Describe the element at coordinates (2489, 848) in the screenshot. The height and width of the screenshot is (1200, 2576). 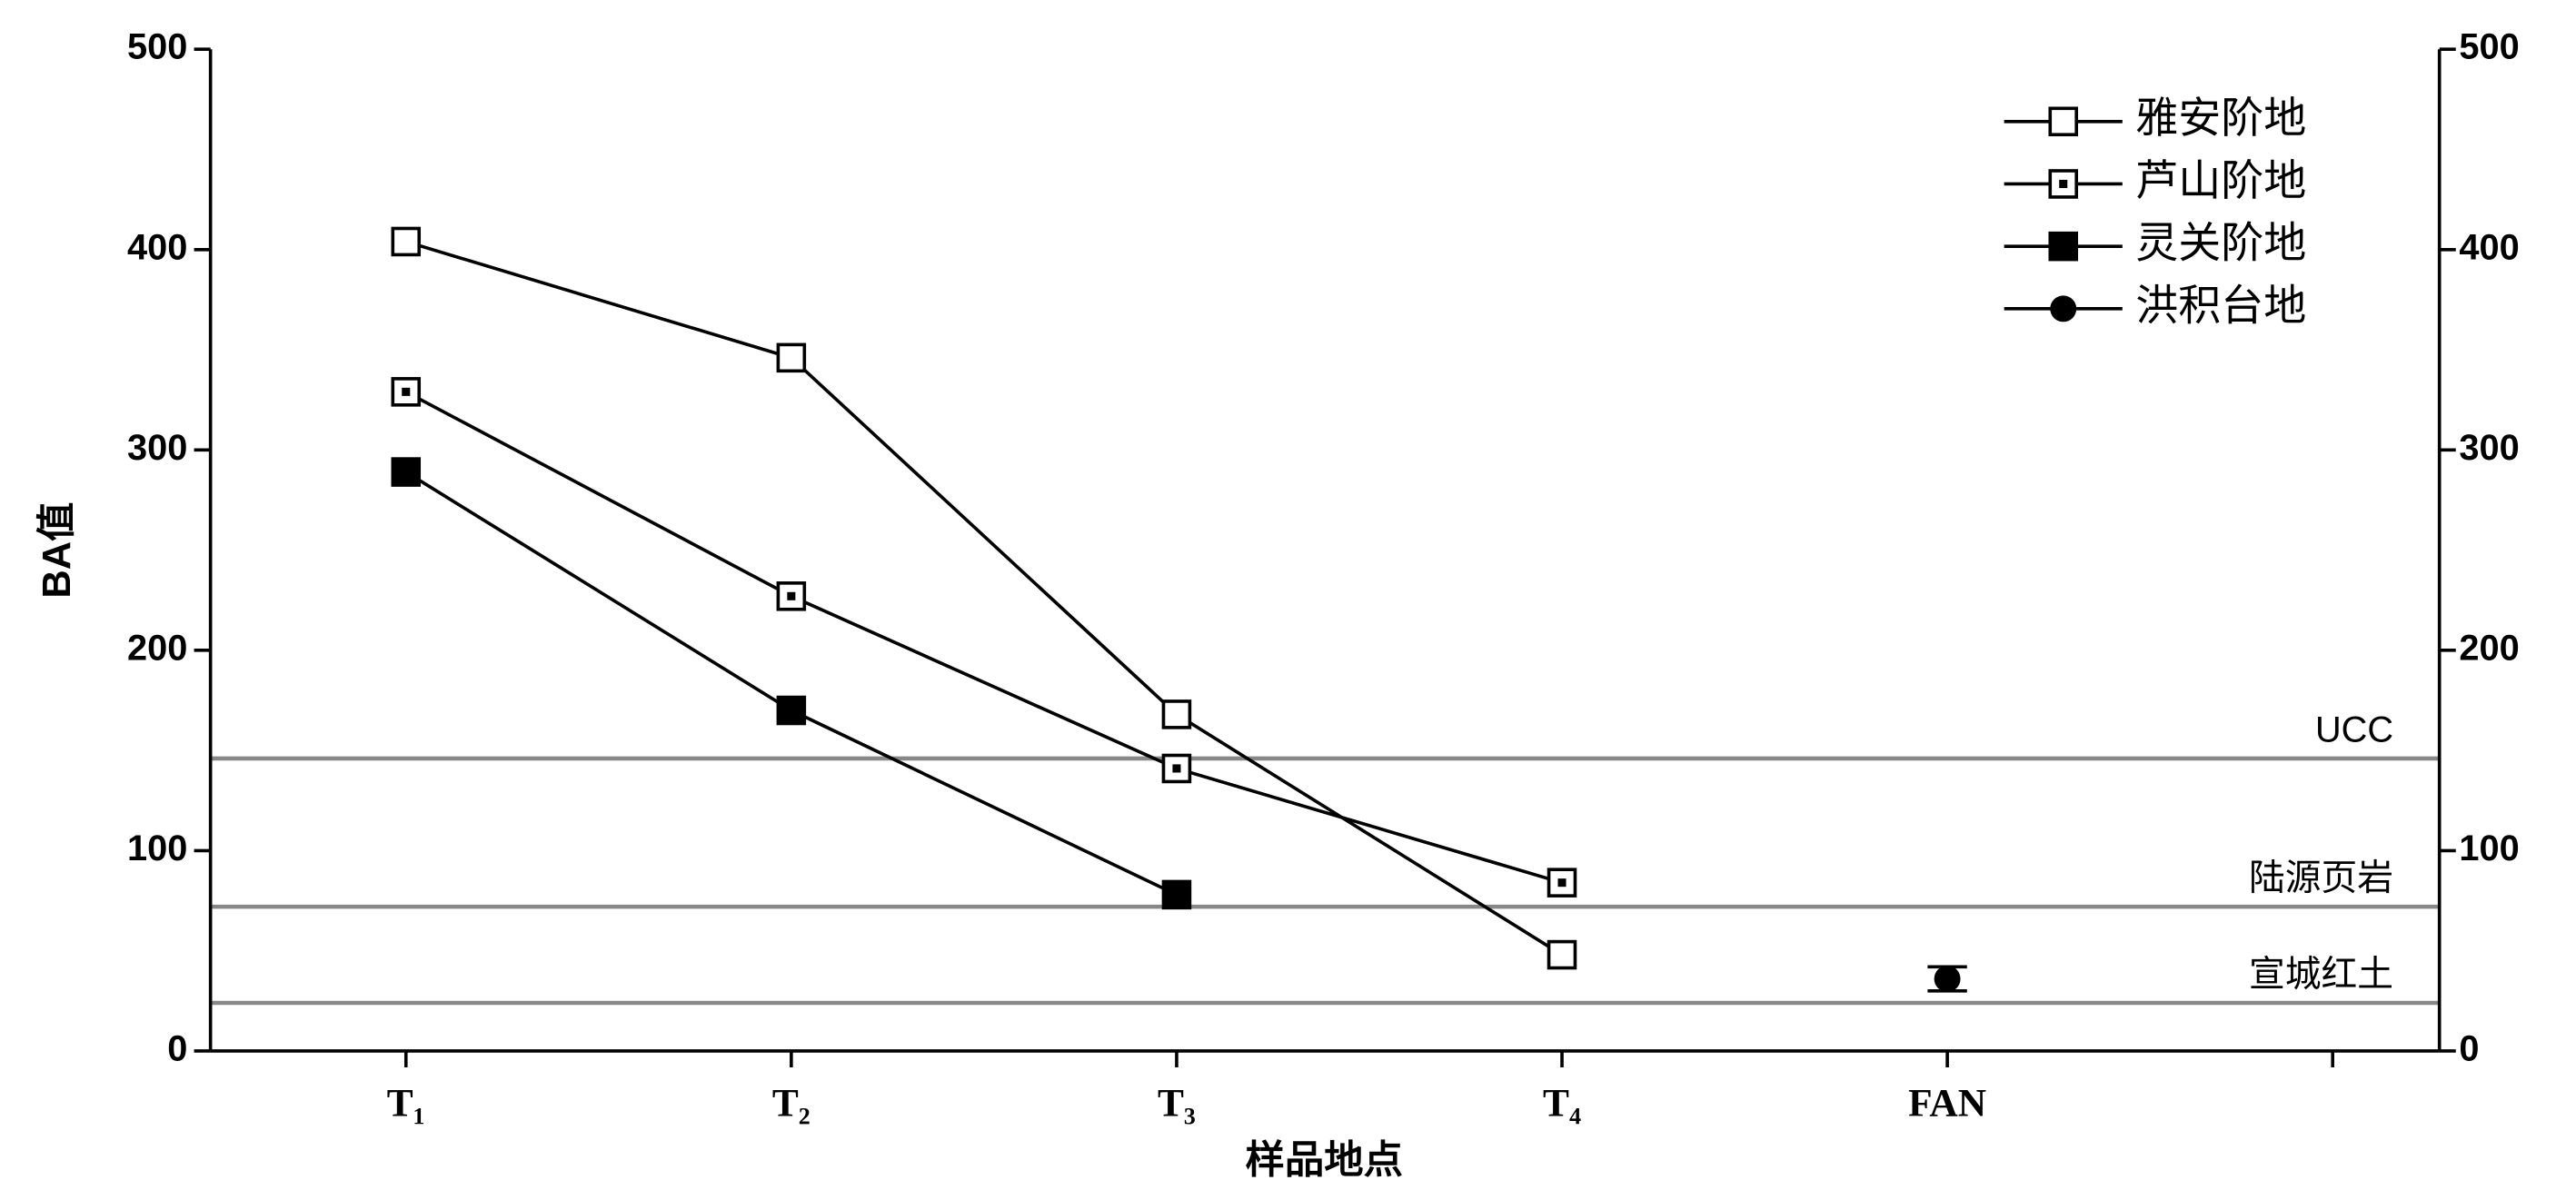
I see `y2-tick-label: 100` at that location.